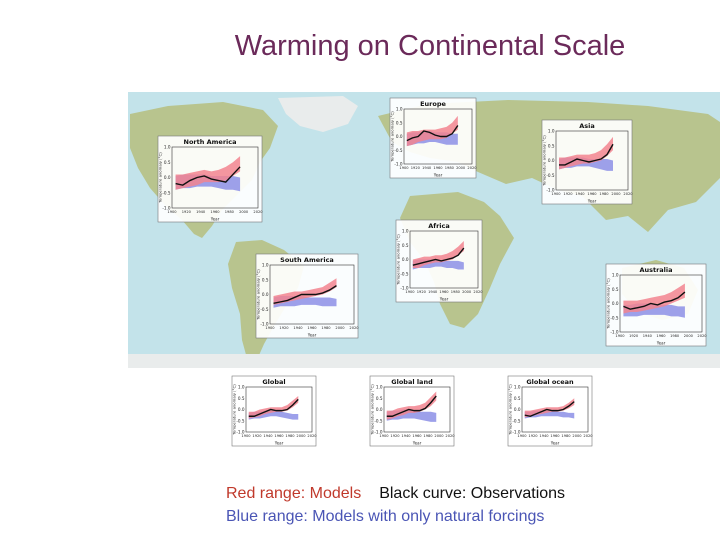 The height and width of the screenshot is (540, 720). What do you see at coordinates (372, 410) in the screenshot?
I see `panel-global-land-ylabel: Temperature anomaly (°C)` at bounding box center [372, 410].